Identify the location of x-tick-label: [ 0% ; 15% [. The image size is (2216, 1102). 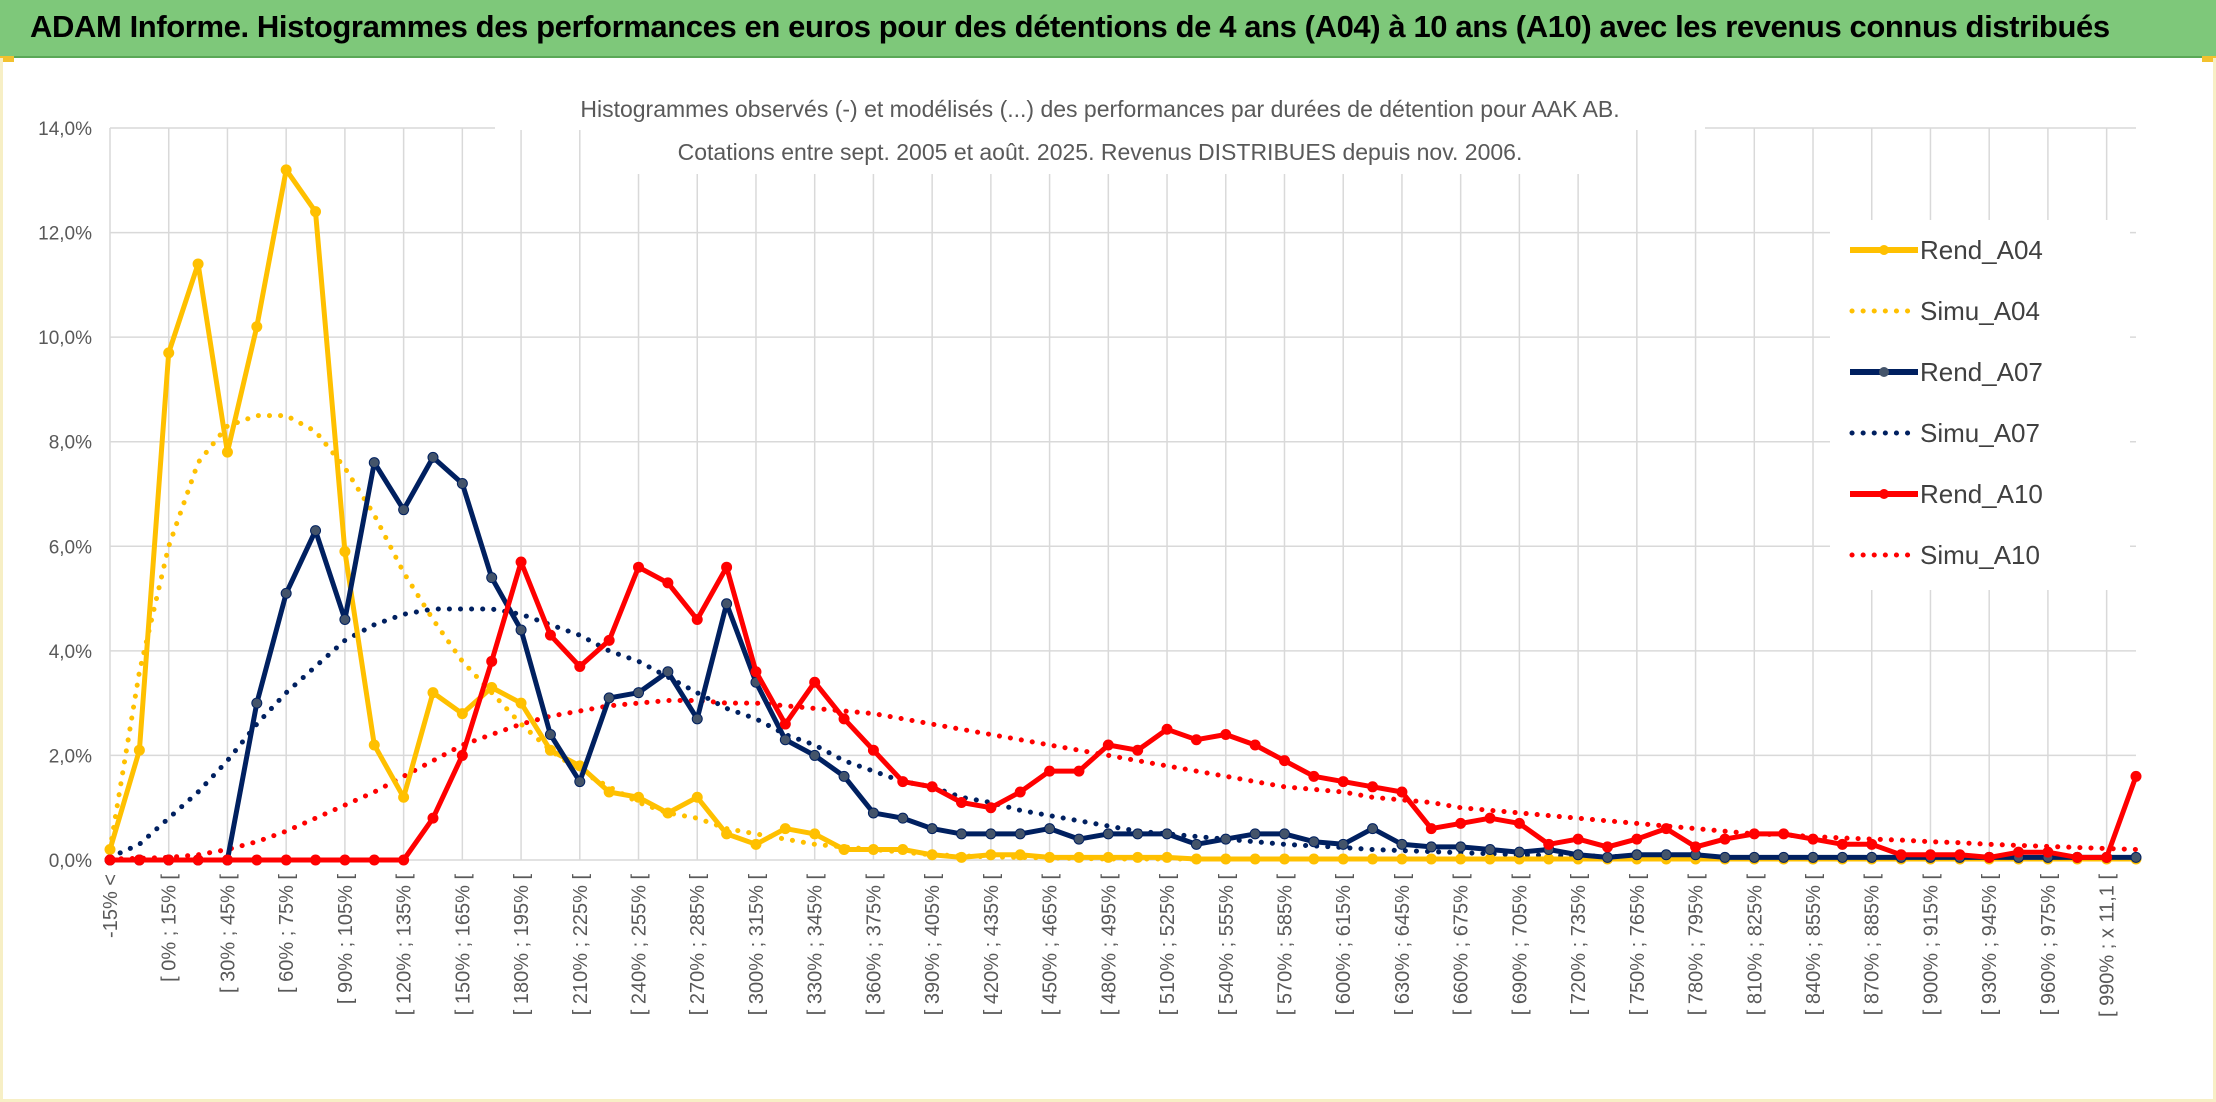
(170, 928).